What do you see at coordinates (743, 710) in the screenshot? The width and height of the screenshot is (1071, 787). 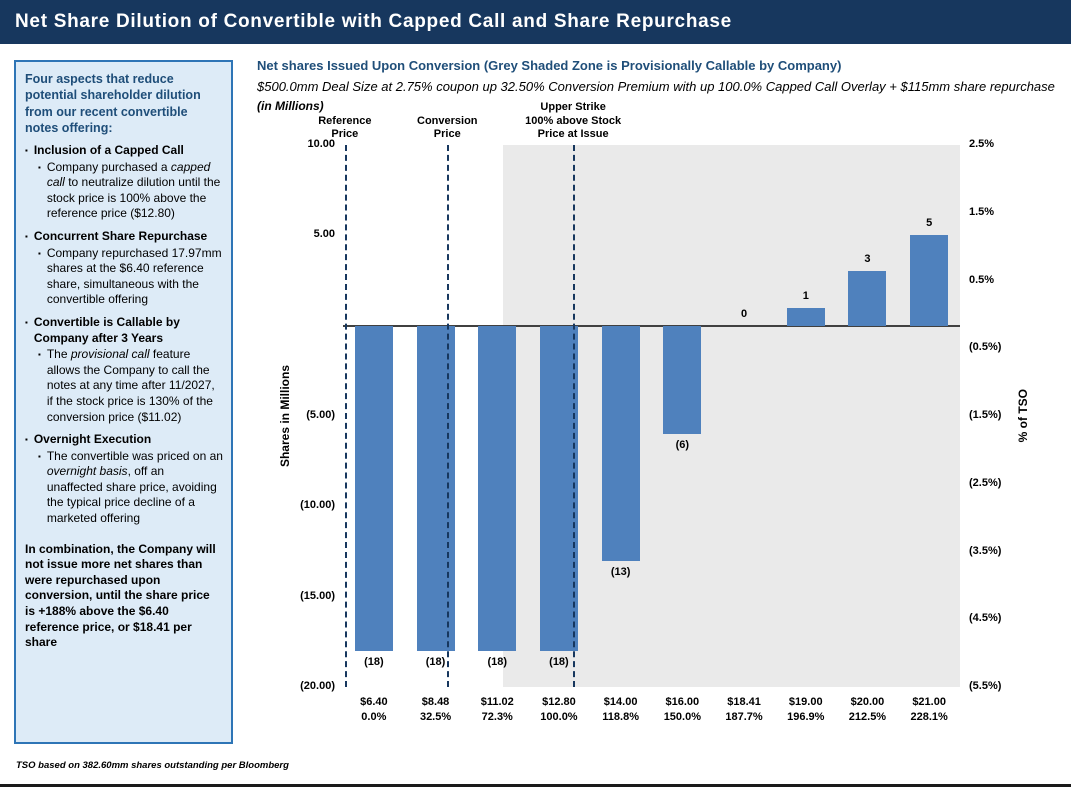 I see `x-axis-label: $18.41 187.7%` at bounding box center [743, 710].